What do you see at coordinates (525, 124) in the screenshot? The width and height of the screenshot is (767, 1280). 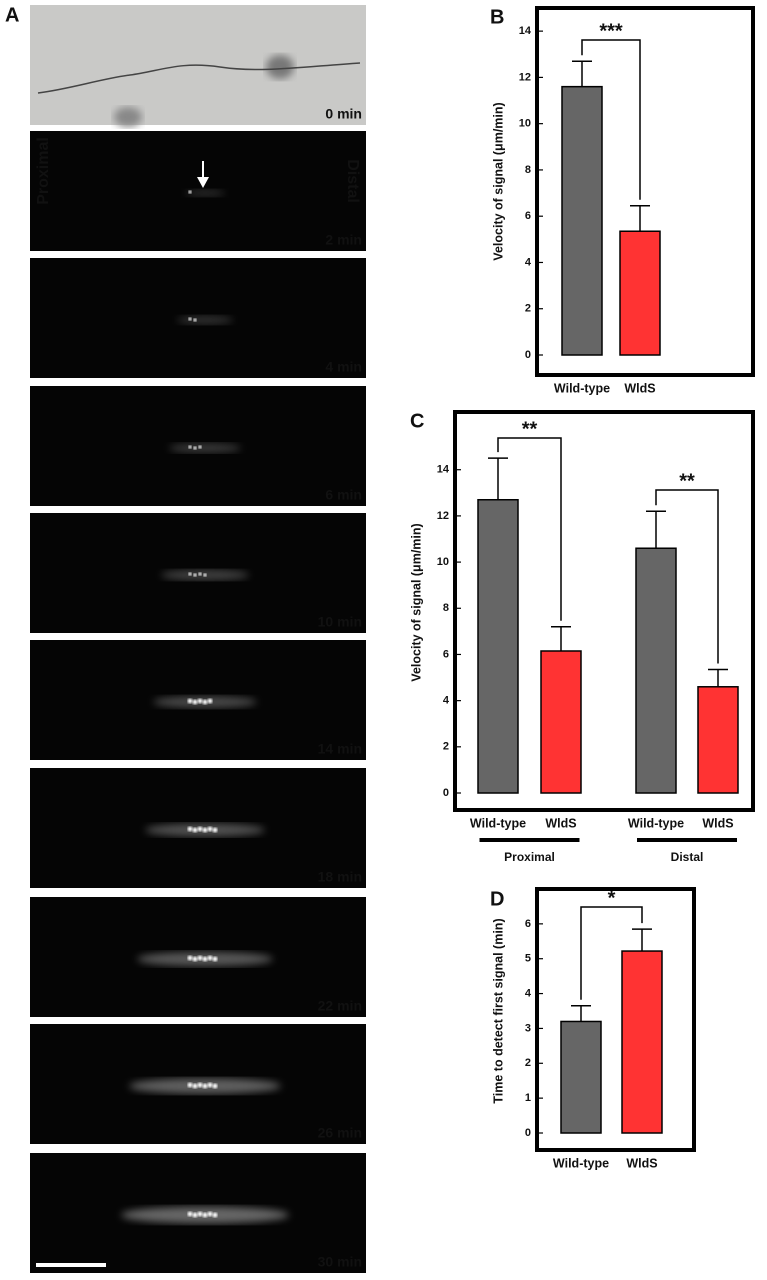 I see `y-tick-label: 10` at bounding box center [525, 124].